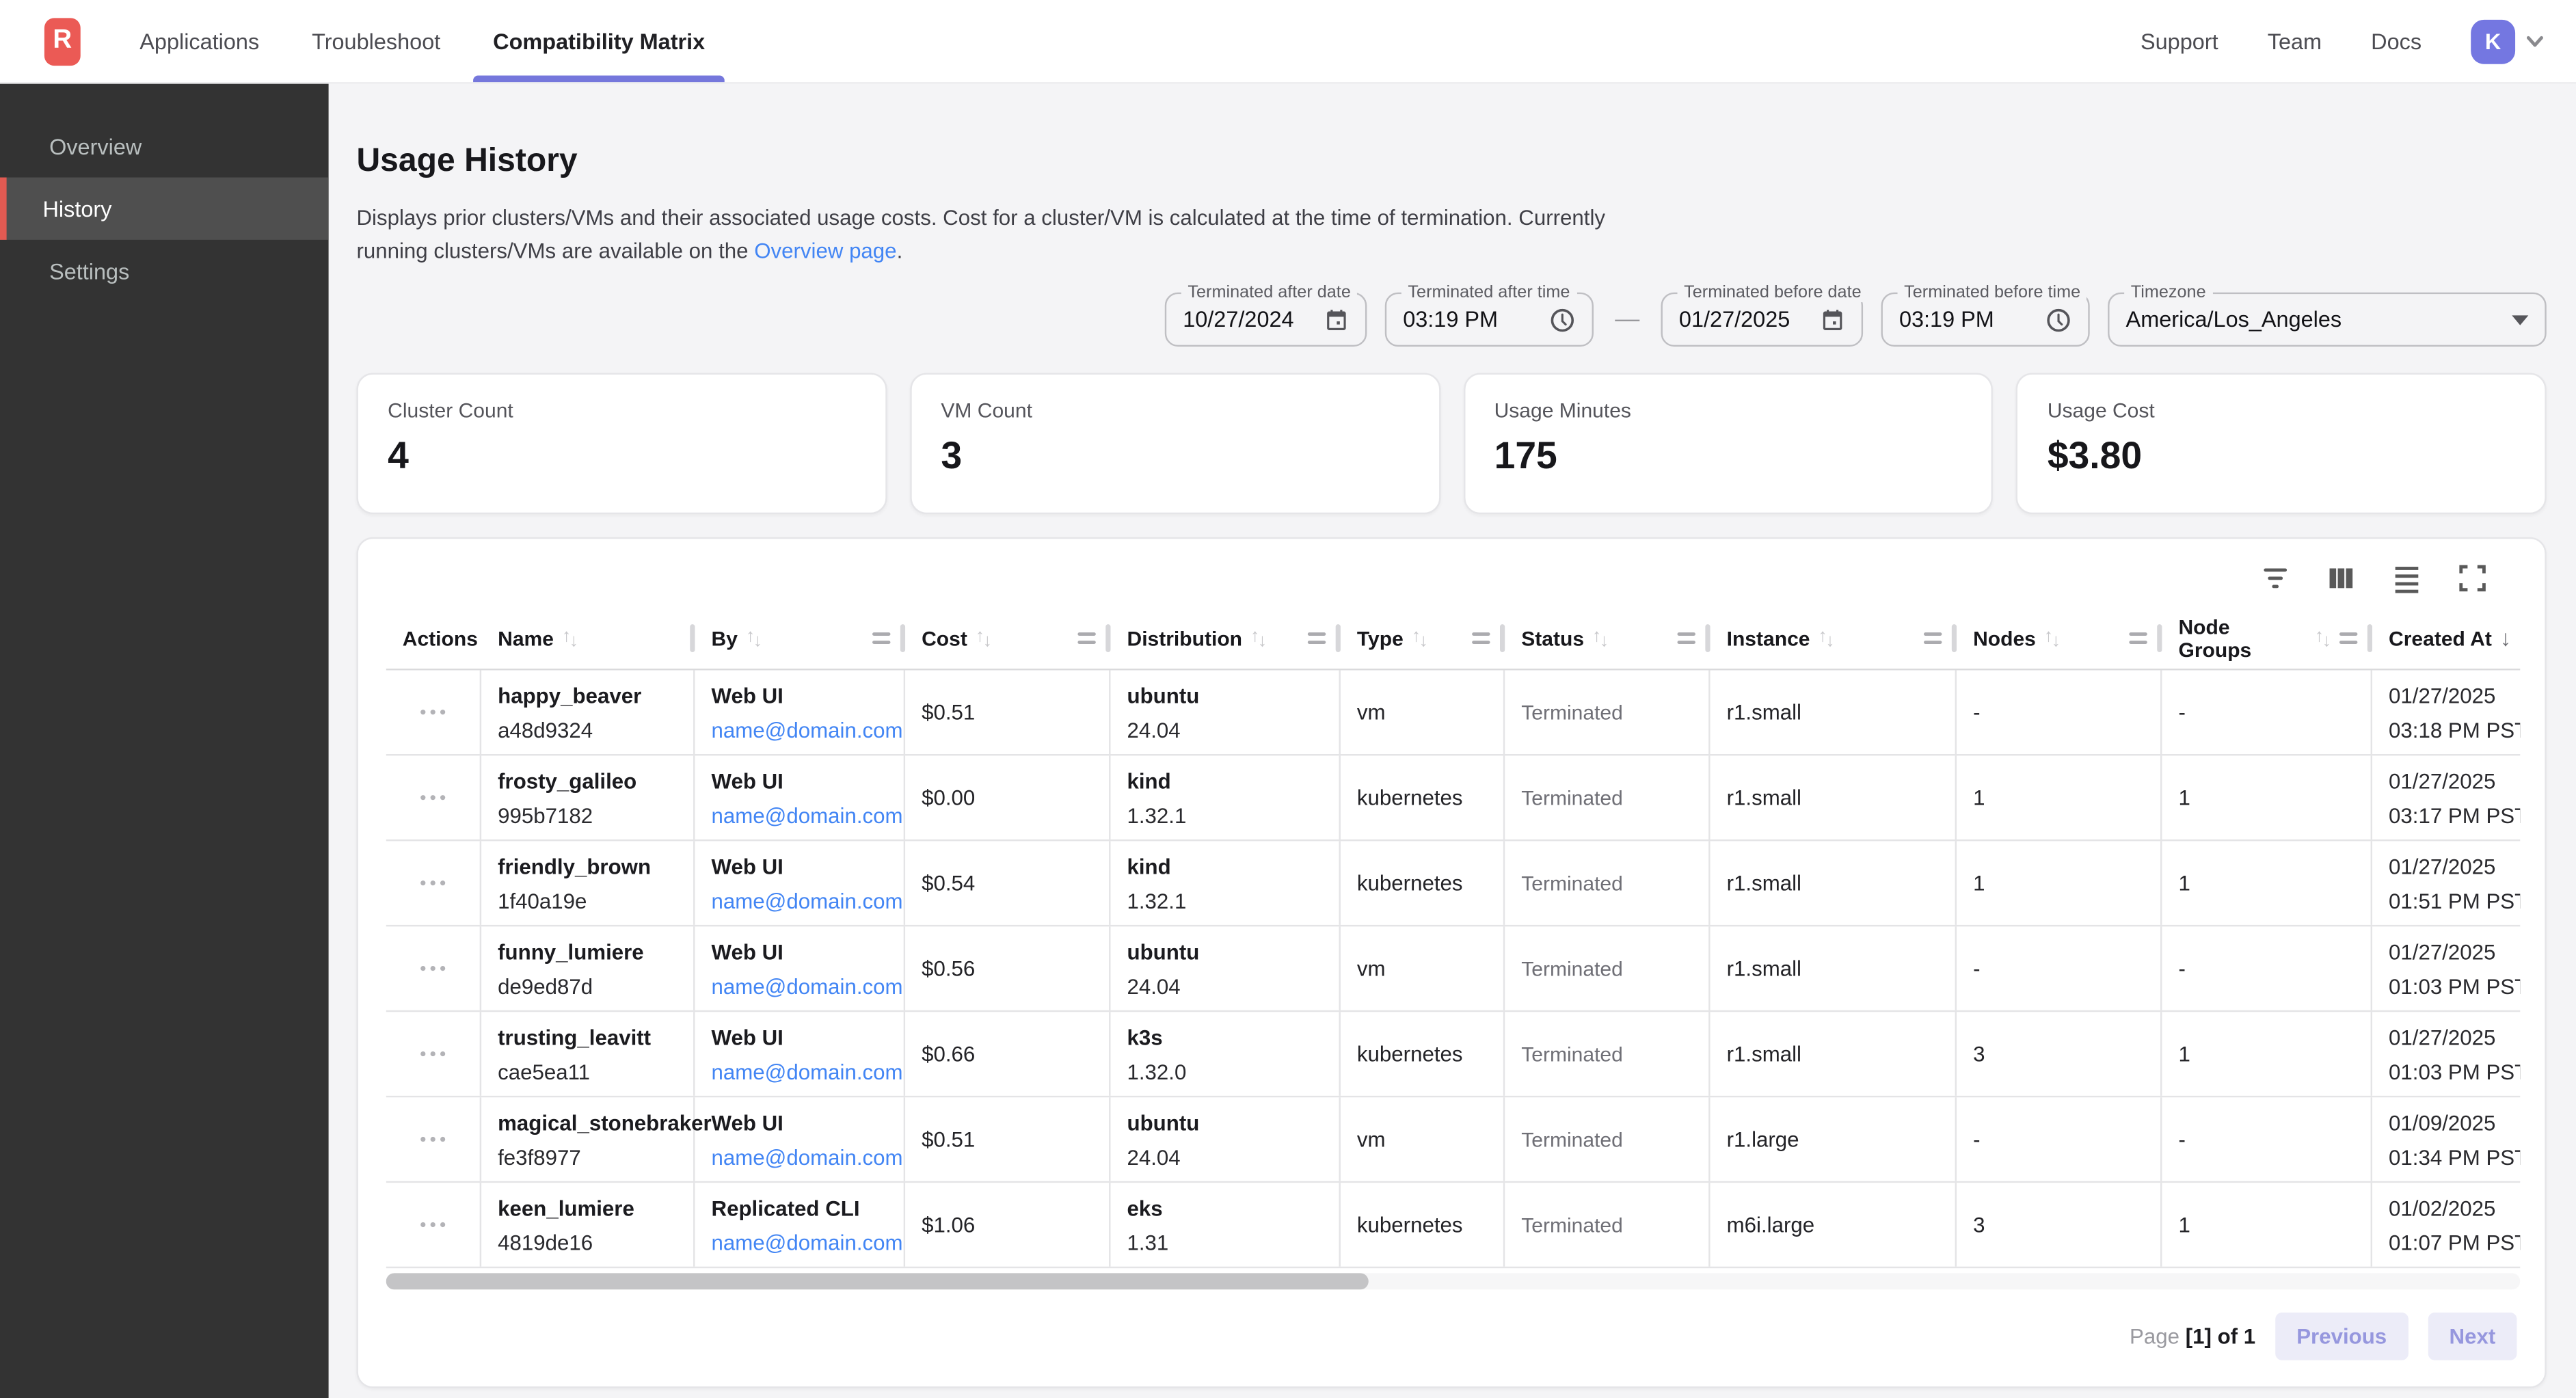 This screenshot has width=2576, height=1398. I want to click on column-header-created-at: Created At ↓, so click(2450, 638).